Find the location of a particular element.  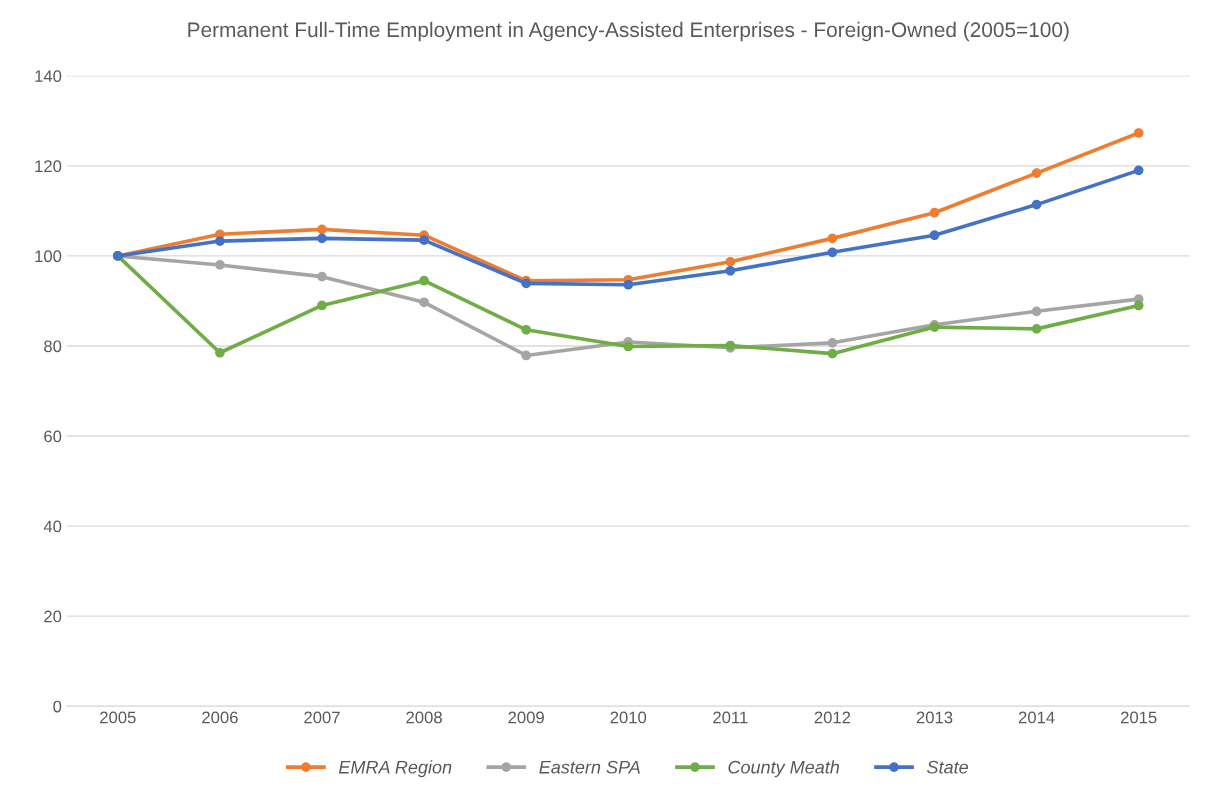

x-tick-label: 2009 is located at coordinates (526, 717).